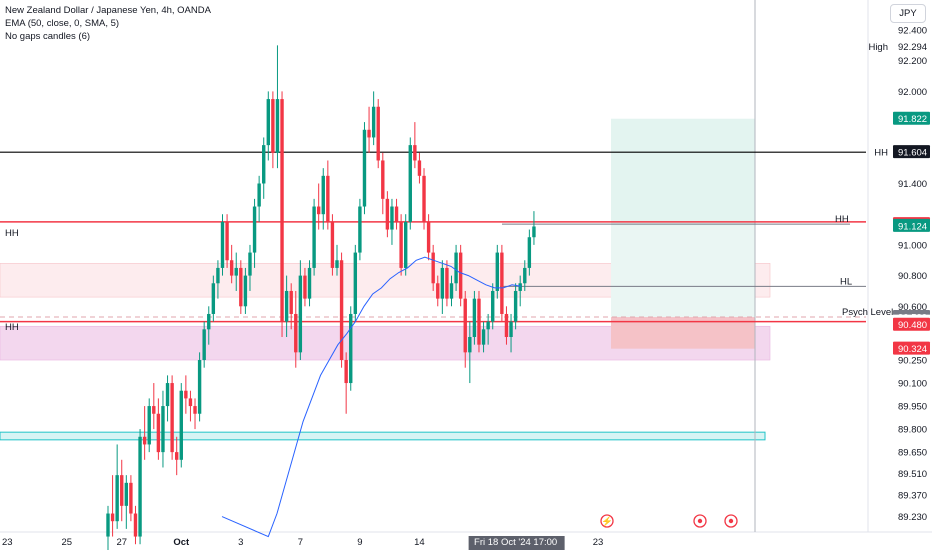 This screenshot has height=550, width=932. Describe the element at coordinates (240, 542) in the screenshot. I see `time-tick-label: 3` at that location.